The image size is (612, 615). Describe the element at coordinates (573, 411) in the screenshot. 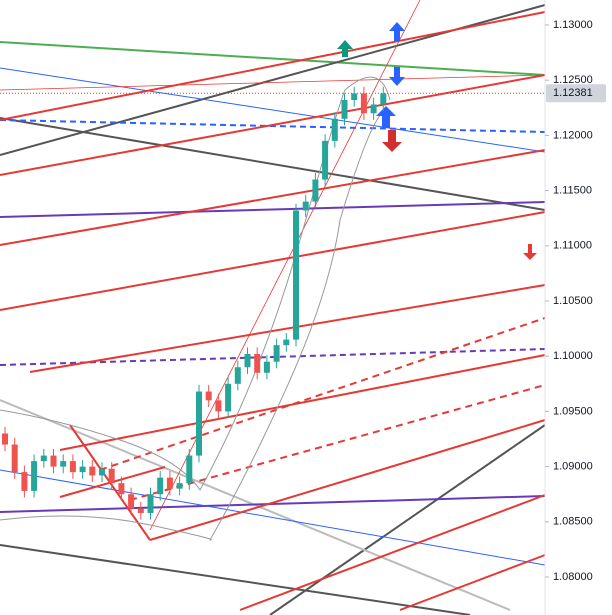

I see `y-tick-label: 1.09500` at that location.